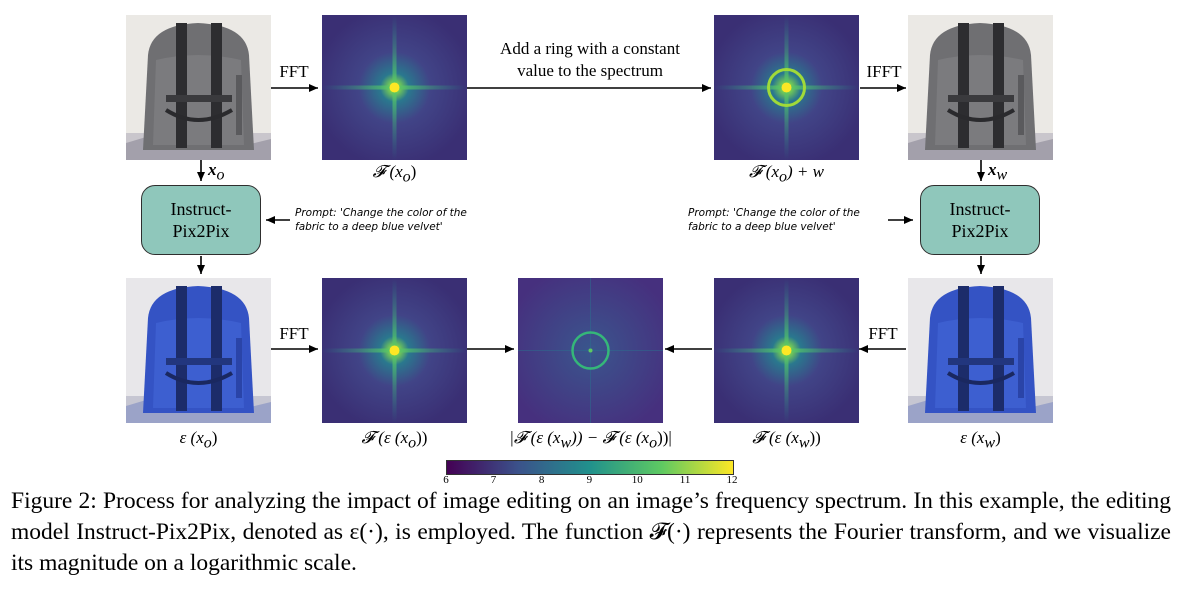  Describe the element at coordinates (294, 71) in the screenshot. I see `fft-label-top: FFT` at that location.